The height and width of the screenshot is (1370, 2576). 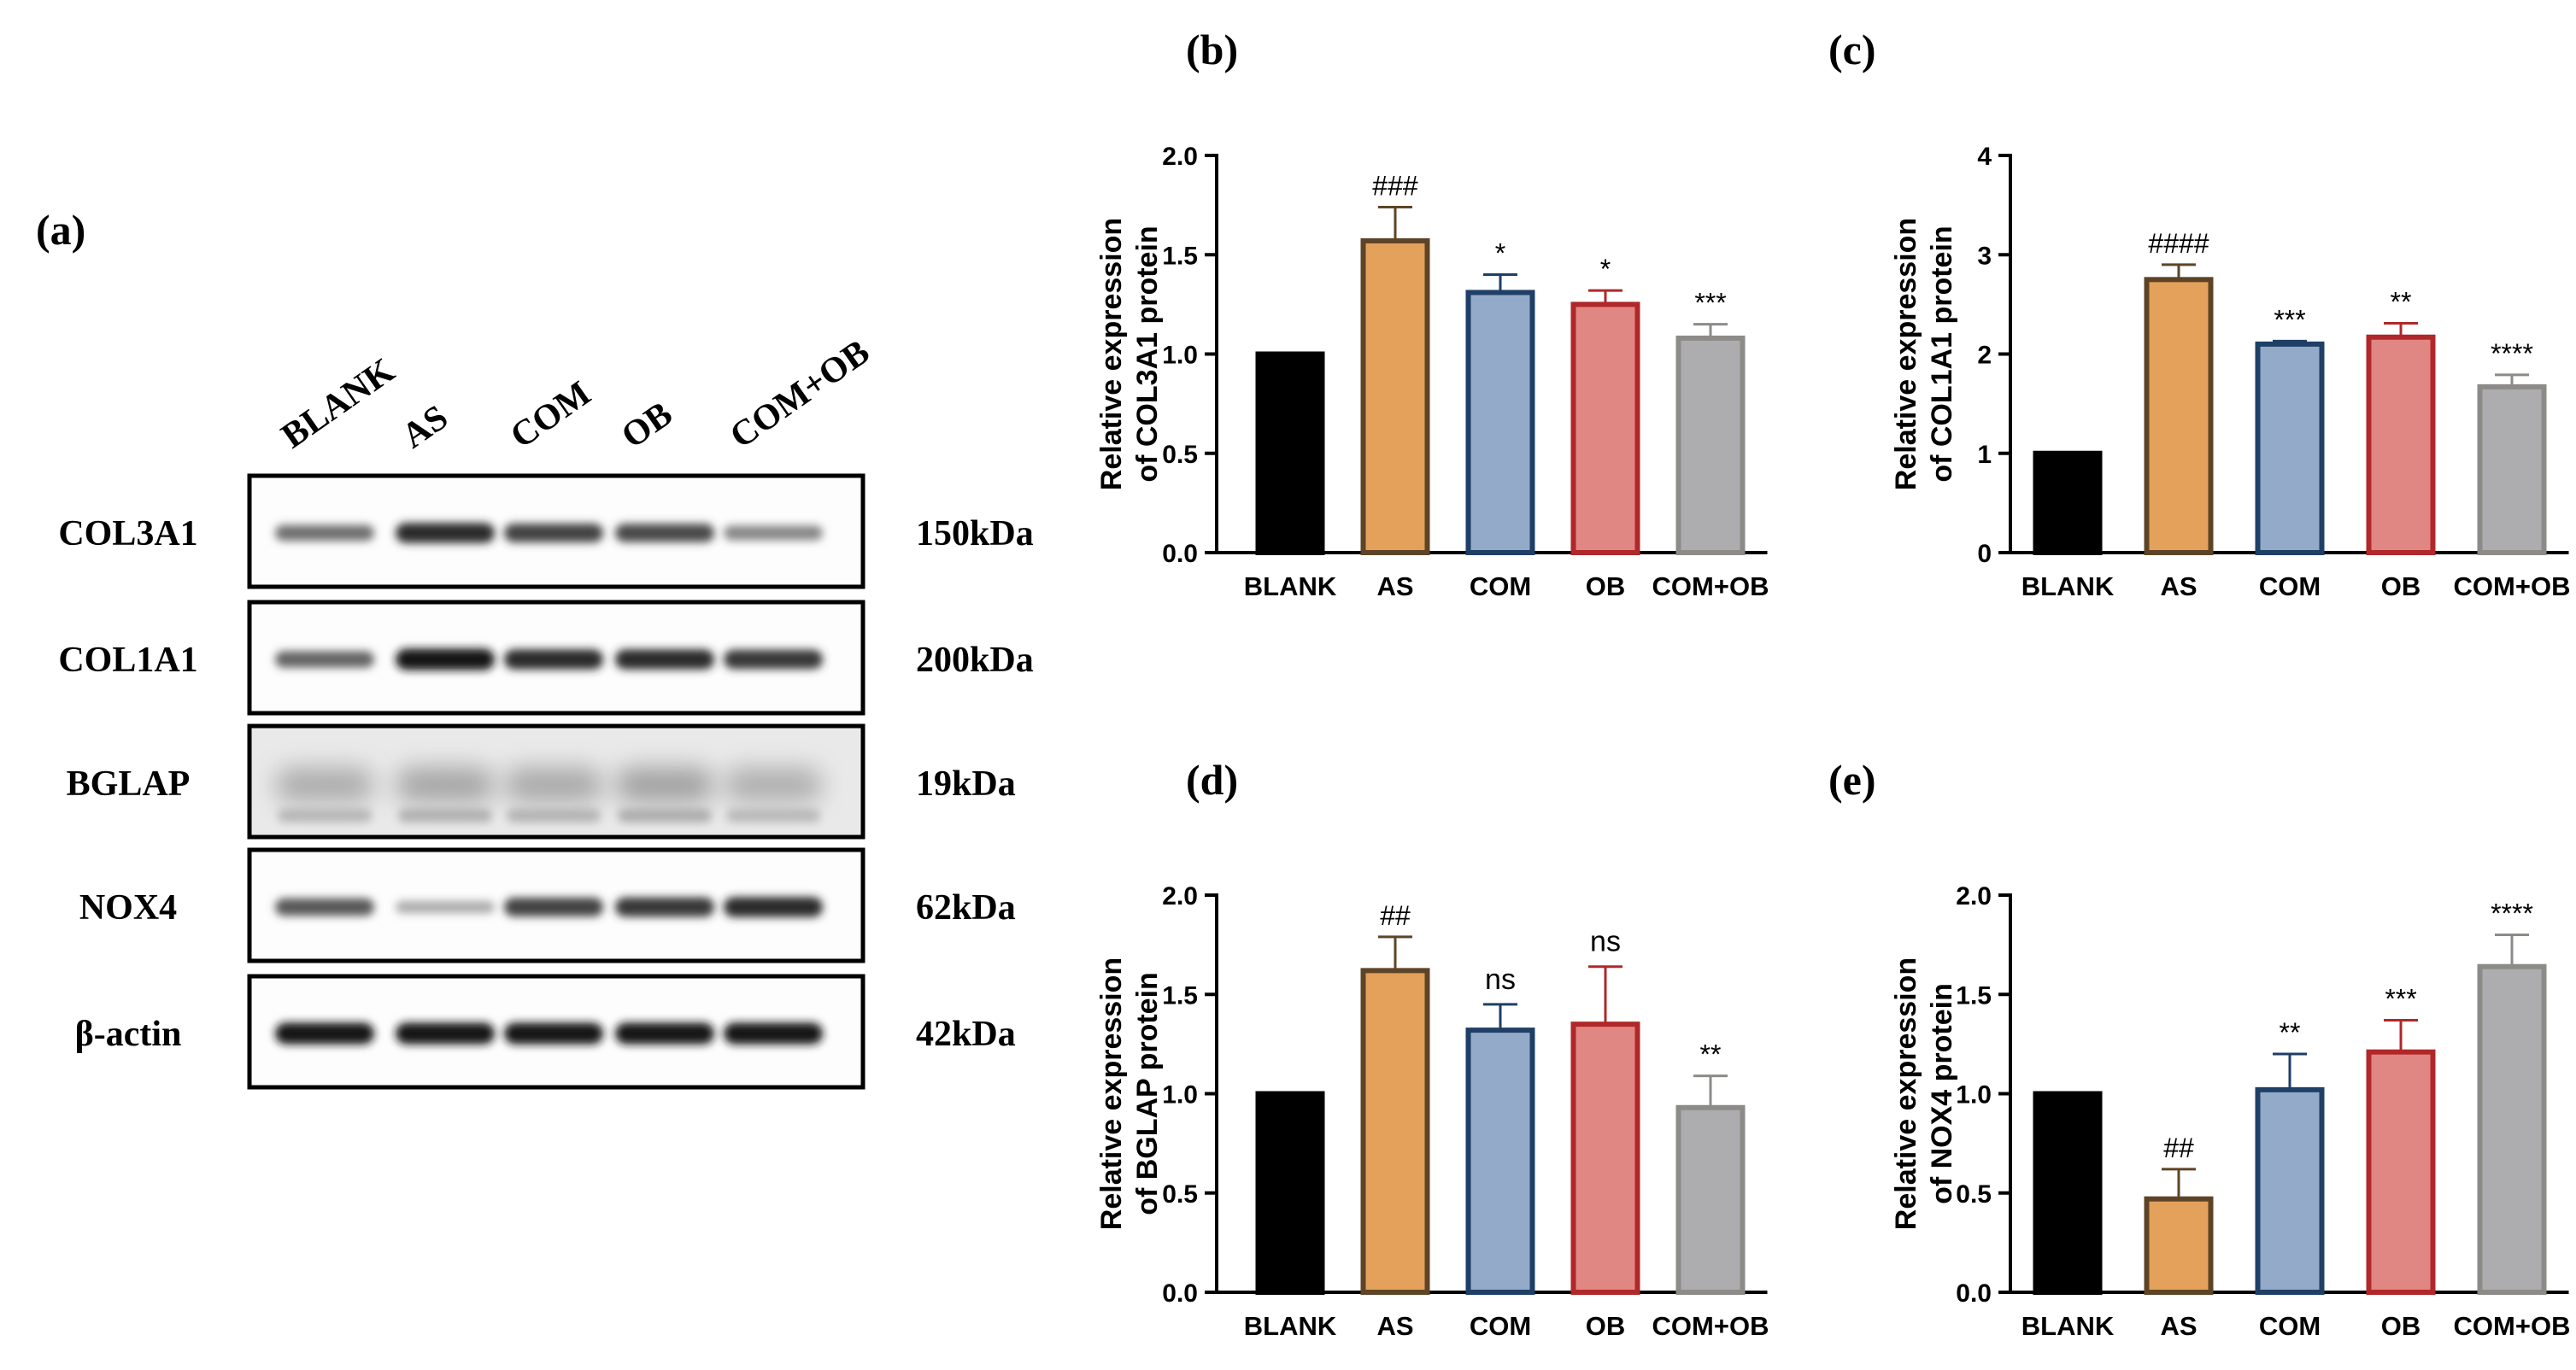 I want to click on blot-size-label: 42kDa, so click(x=966, y=1034).